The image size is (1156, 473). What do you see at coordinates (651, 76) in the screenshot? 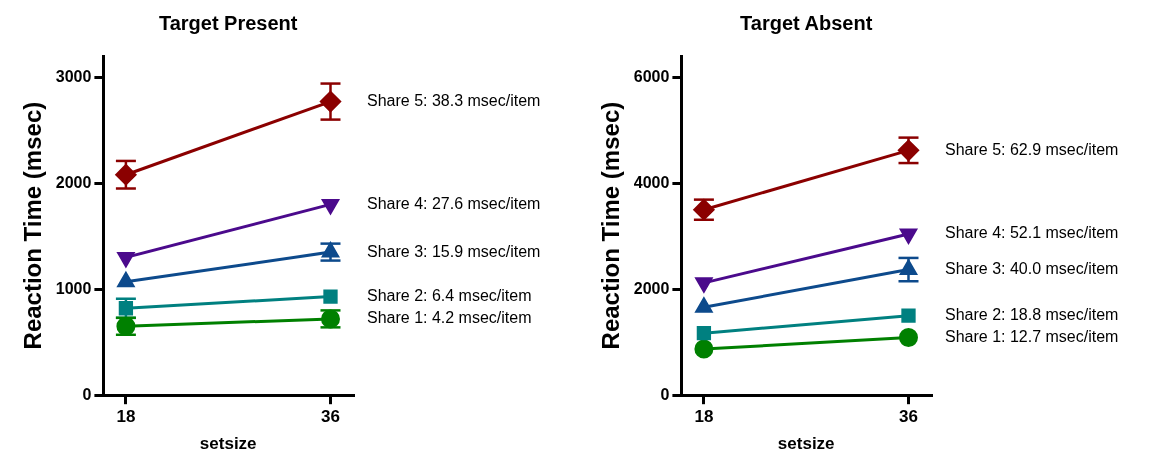
I see `y-tick-label: 6000` at bounding box center [651, 76].